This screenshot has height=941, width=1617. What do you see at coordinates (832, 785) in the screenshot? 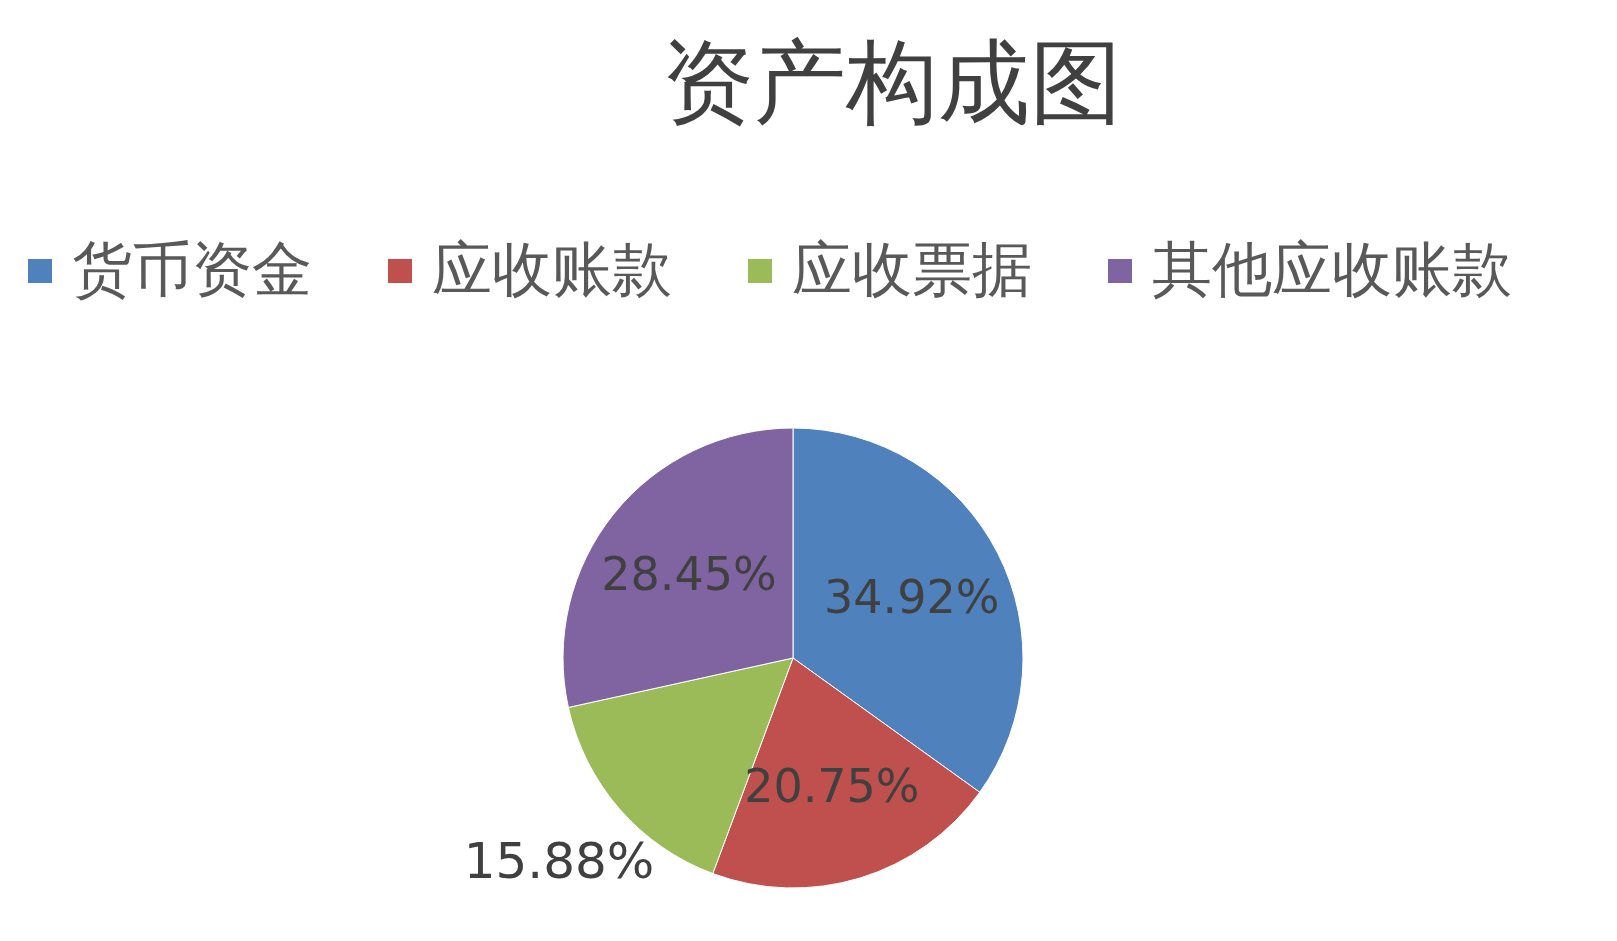
I see `data-label: 20.75%` at bounding box center [832, 785].